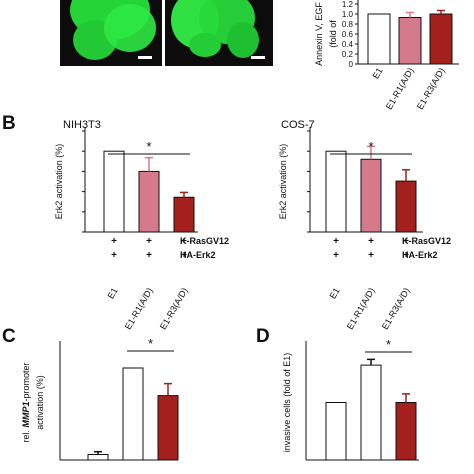 The height and width of the screenshot is (474, 474). Describe the element at coordinates (378, 73) in the screenshot. I see `A_right-category-label: E1` at that location.